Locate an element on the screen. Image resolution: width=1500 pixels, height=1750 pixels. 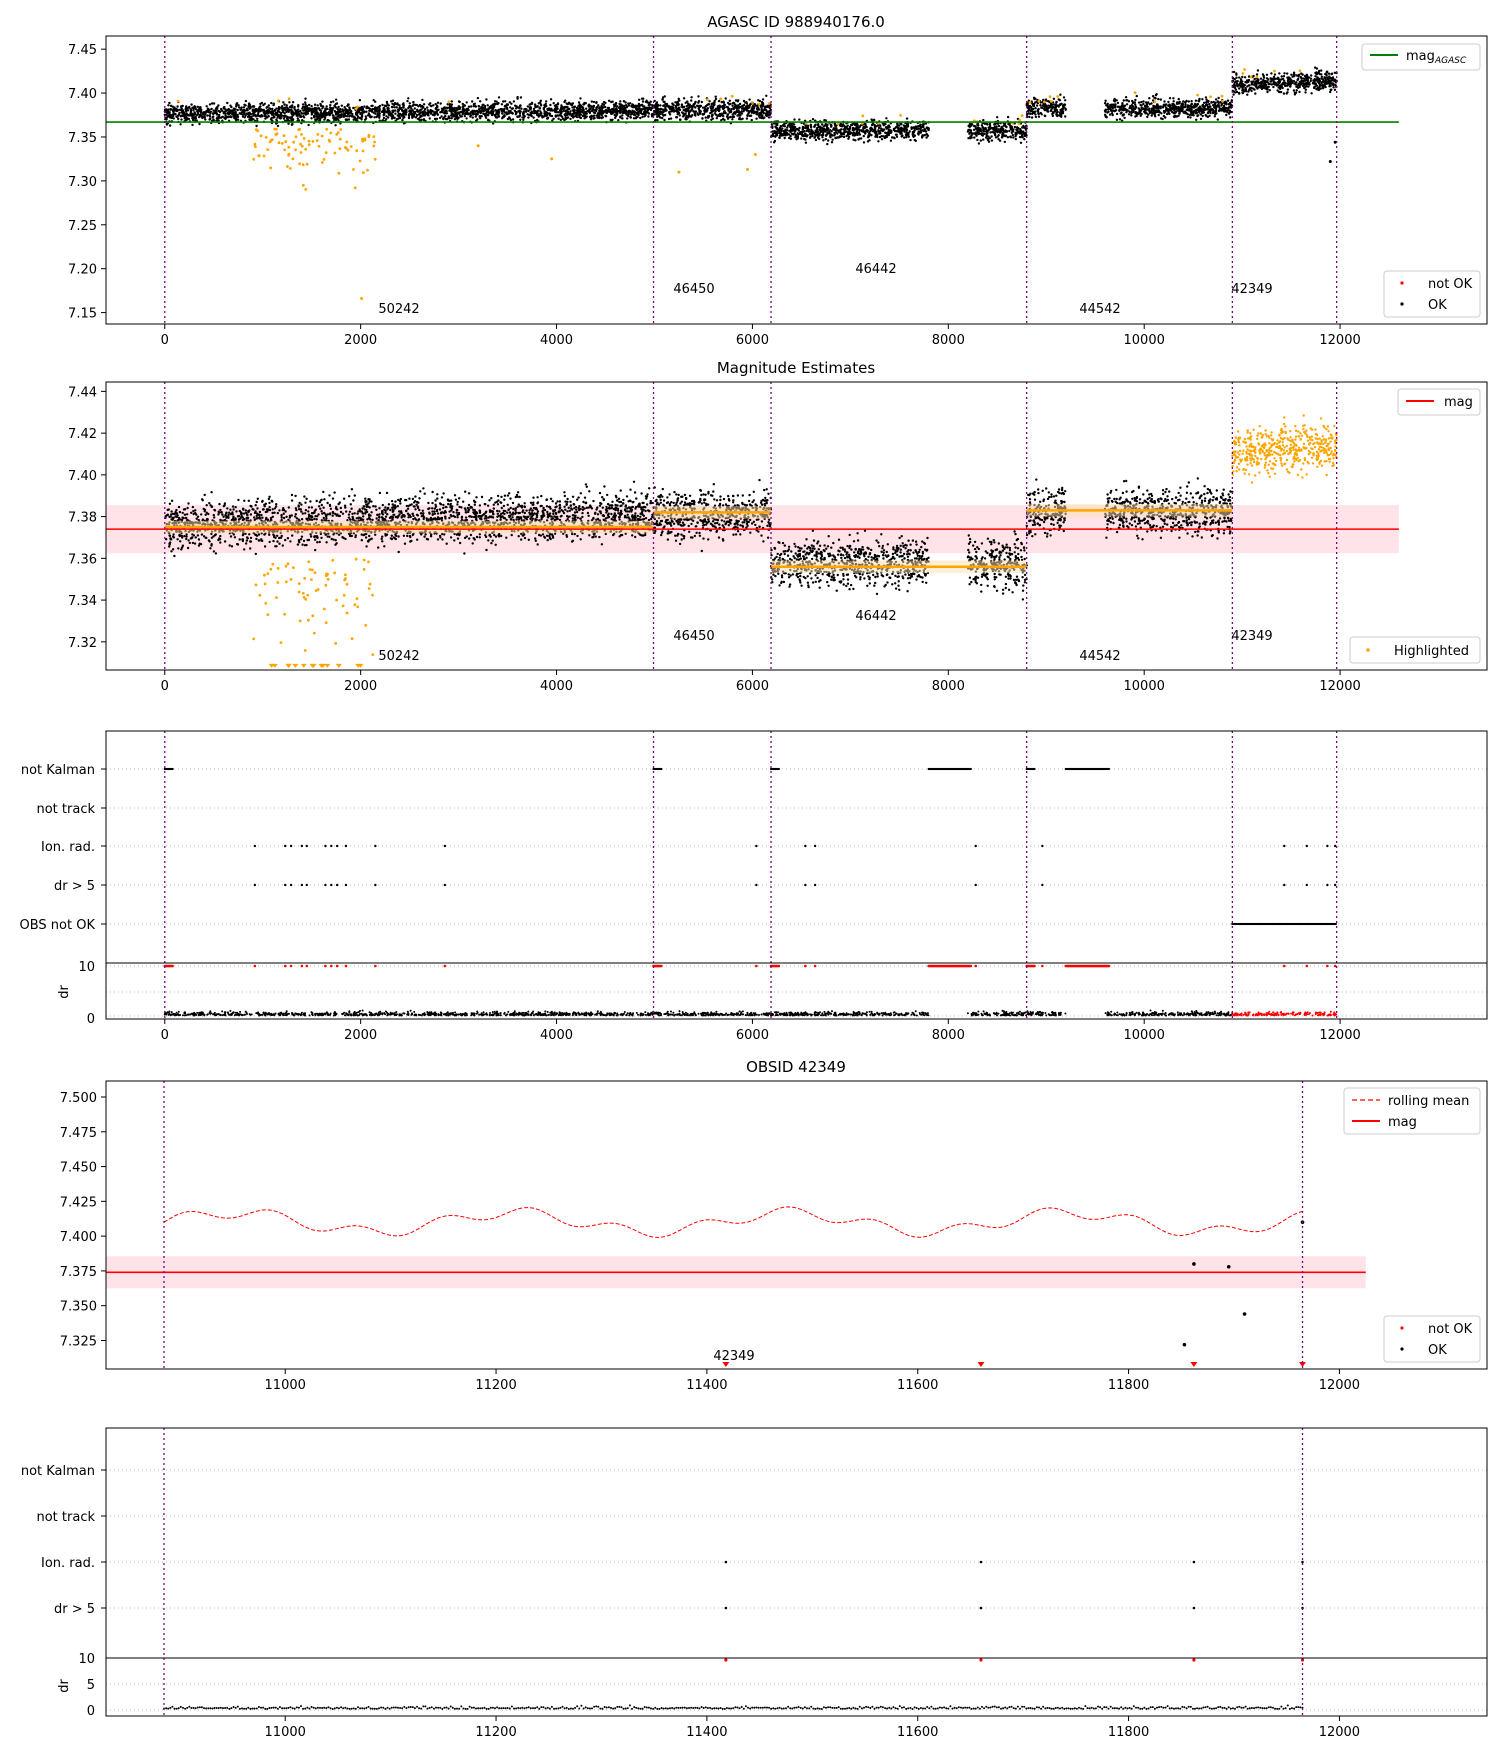
highlight-point is located at coordinates (1044, 102).